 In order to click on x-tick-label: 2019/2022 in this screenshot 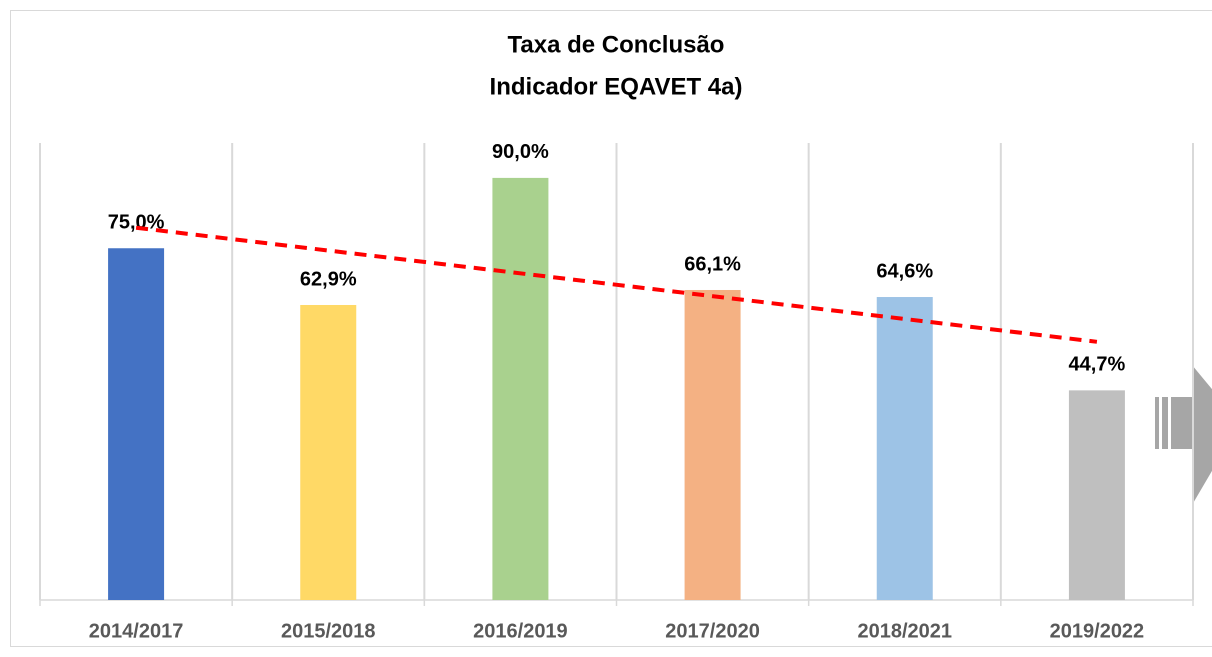, I will do `click(1097, 631)`.